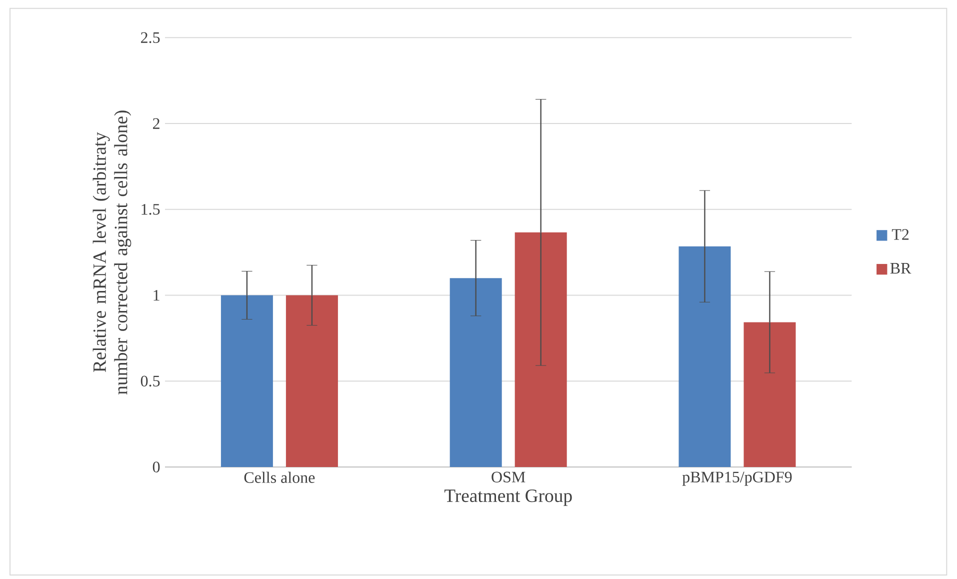  I want to click on y-tick-label: 1, so click(157, 295).